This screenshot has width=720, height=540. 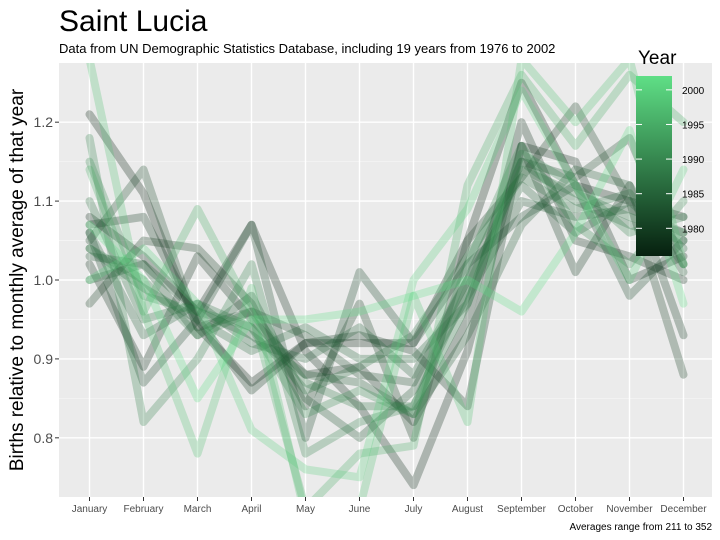 I want to click on legend: Year 1980 1985 1990 1995 2000, so click(x=670, y=152).